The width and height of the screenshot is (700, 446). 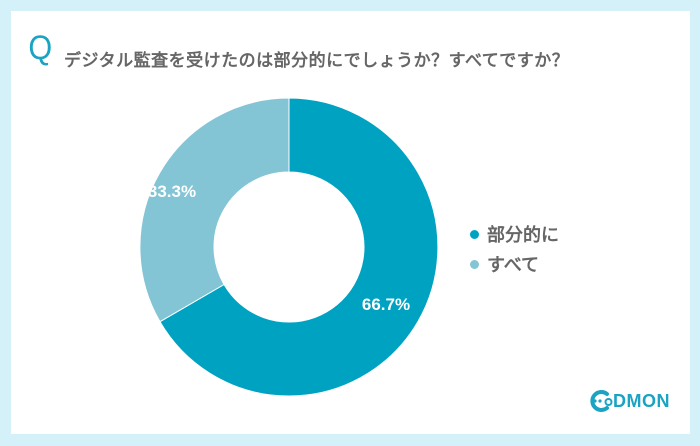 I want to click on chart-title: デジタル監査を受けたのは部分的にでしょうか？すべてですか？, so click(x=317, y=61).